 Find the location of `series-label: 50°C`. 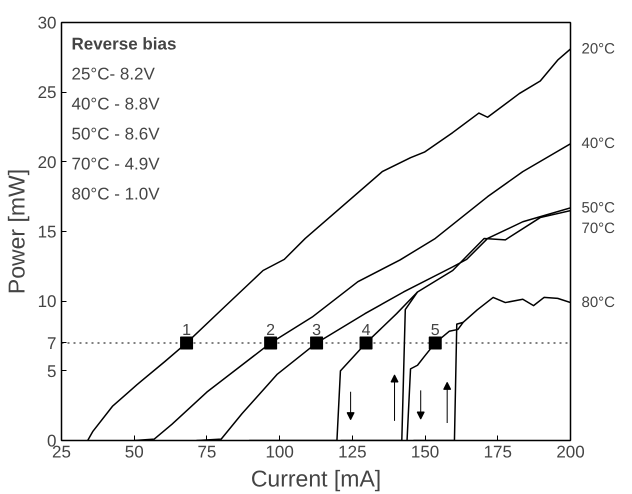

series-label: 50°C is located at coordinates (599, 207).